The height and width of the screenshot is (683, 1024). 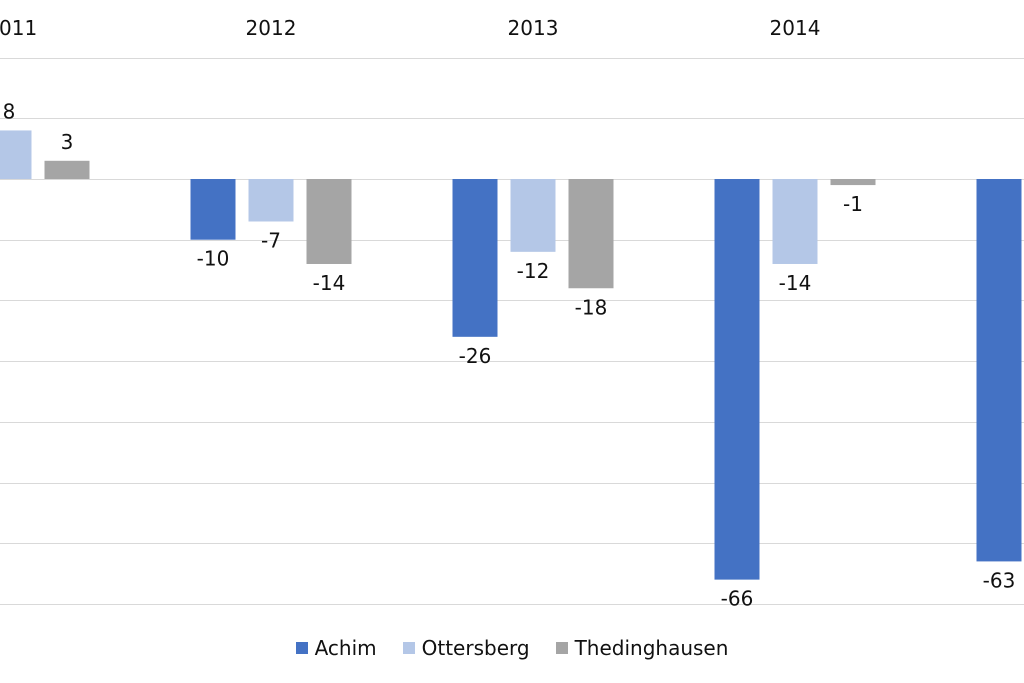 What do you see at coordinates (737, 599) in the screenshot?
I see `data-label: -66` at bounding box center [737, 599].